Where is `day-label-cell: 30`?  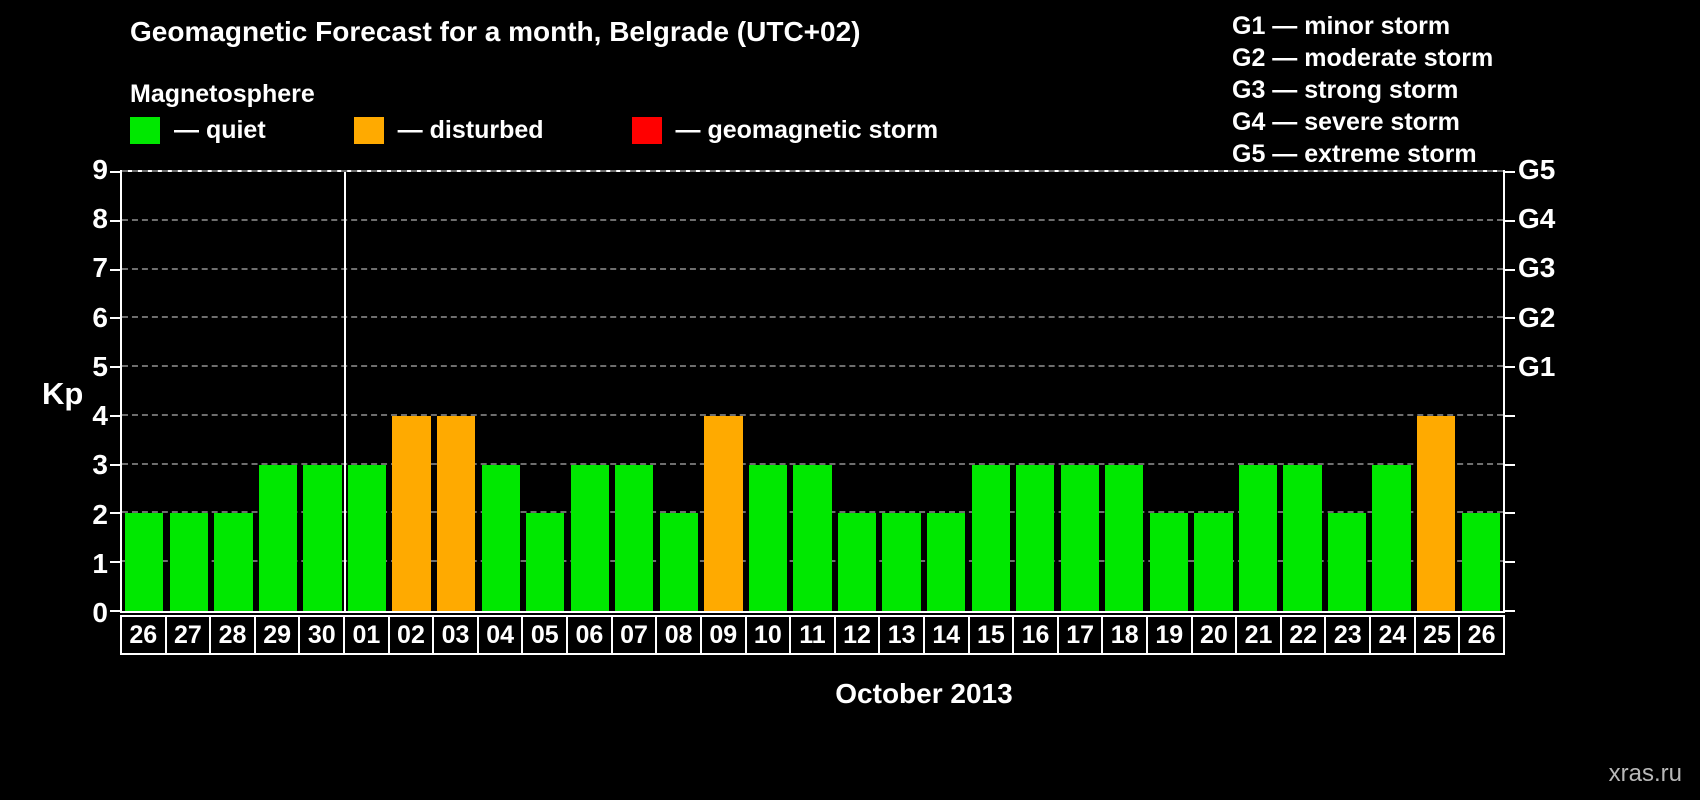 day-label-cell: 30 is located at coordinates (322, 635).